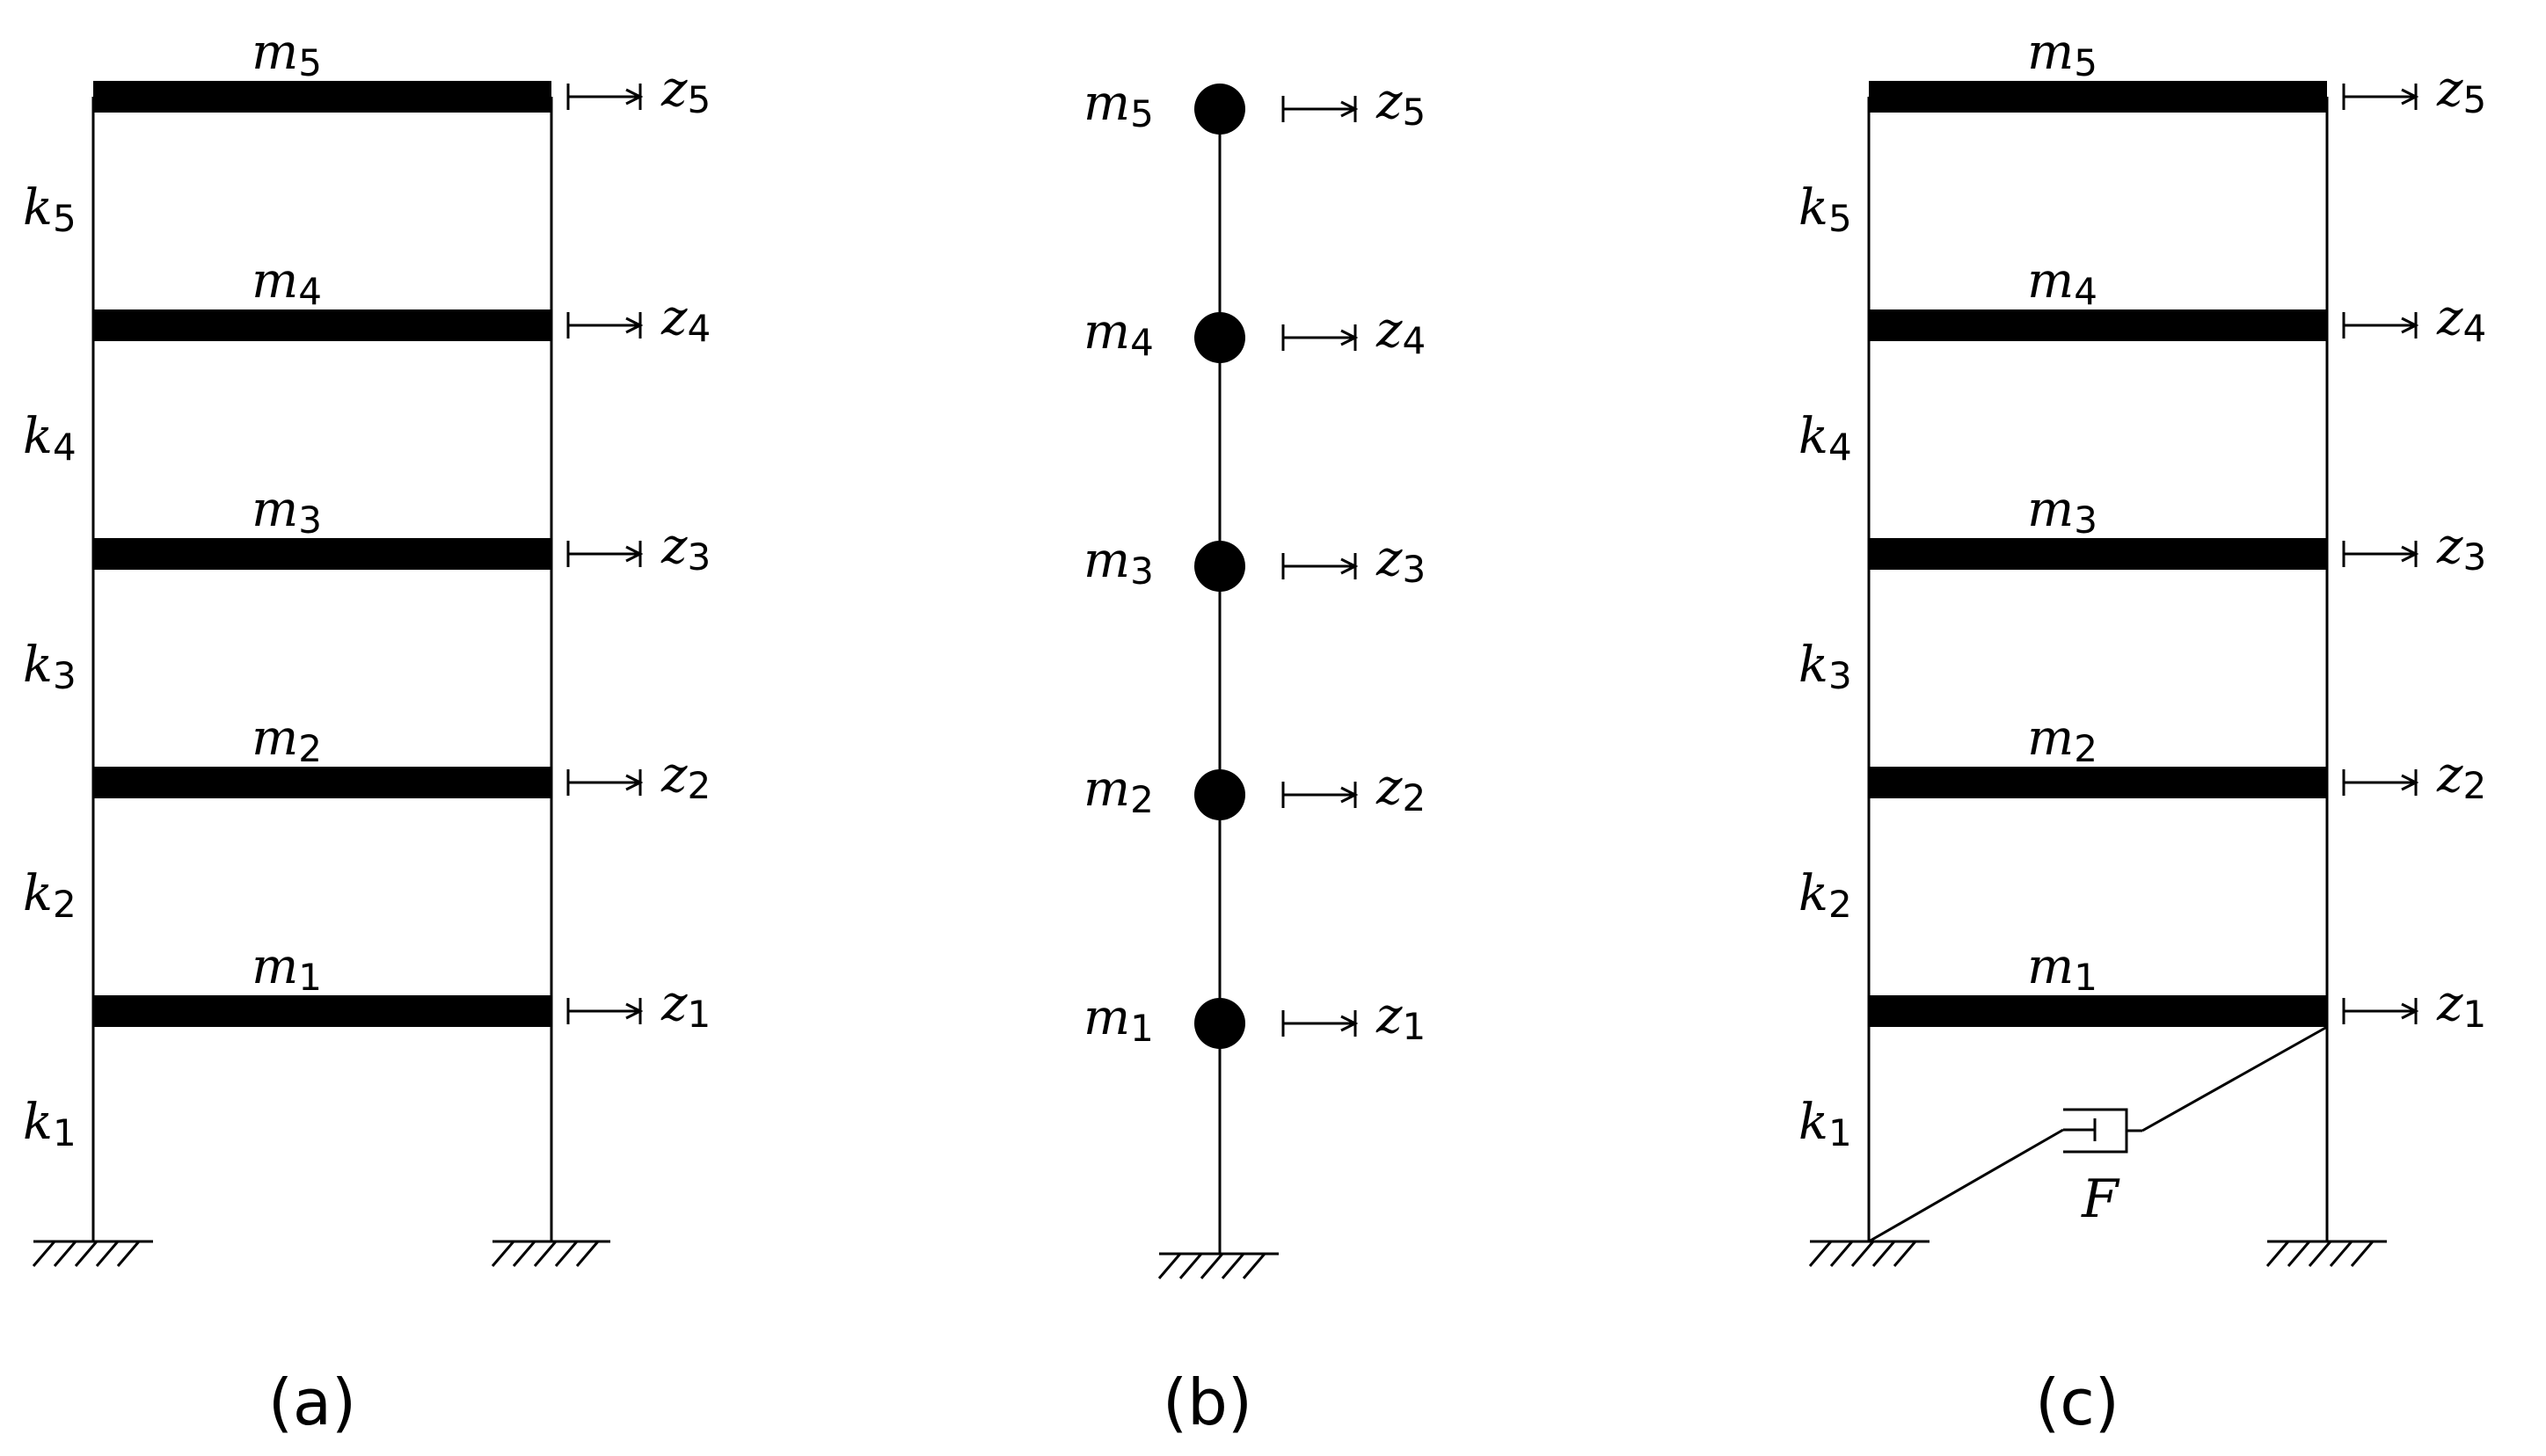 The height and width of the screenshot is (1456, 2546). I want to click on damper-label: F, so click(2100, 1199).